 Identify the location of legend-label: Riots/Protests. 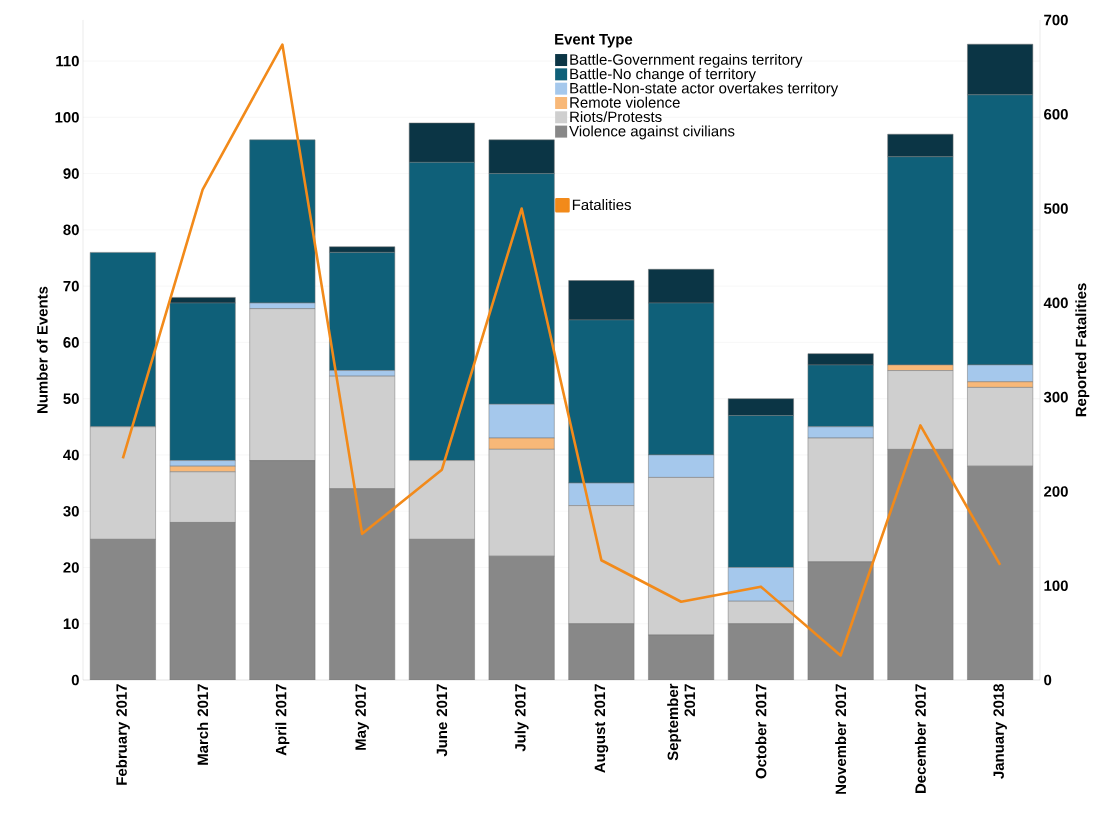
(616, 117).